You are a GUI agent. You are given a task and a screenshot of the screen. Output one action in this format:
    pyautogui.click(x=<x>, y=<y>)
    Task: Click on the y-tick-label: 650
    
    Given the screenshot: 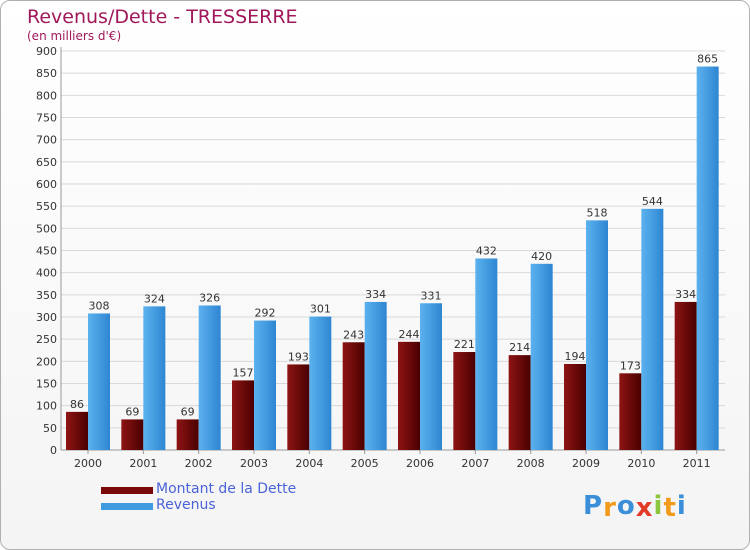 What is the action you would take?
    pyautogui.click(x=46, y=162)
    